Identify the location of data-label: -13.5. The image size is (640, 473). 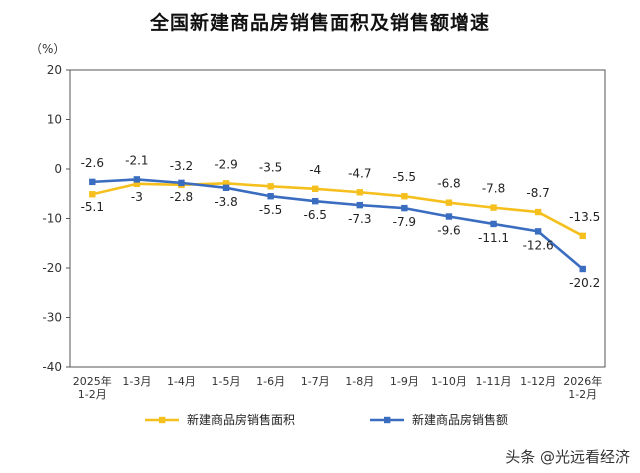
(584, 217).